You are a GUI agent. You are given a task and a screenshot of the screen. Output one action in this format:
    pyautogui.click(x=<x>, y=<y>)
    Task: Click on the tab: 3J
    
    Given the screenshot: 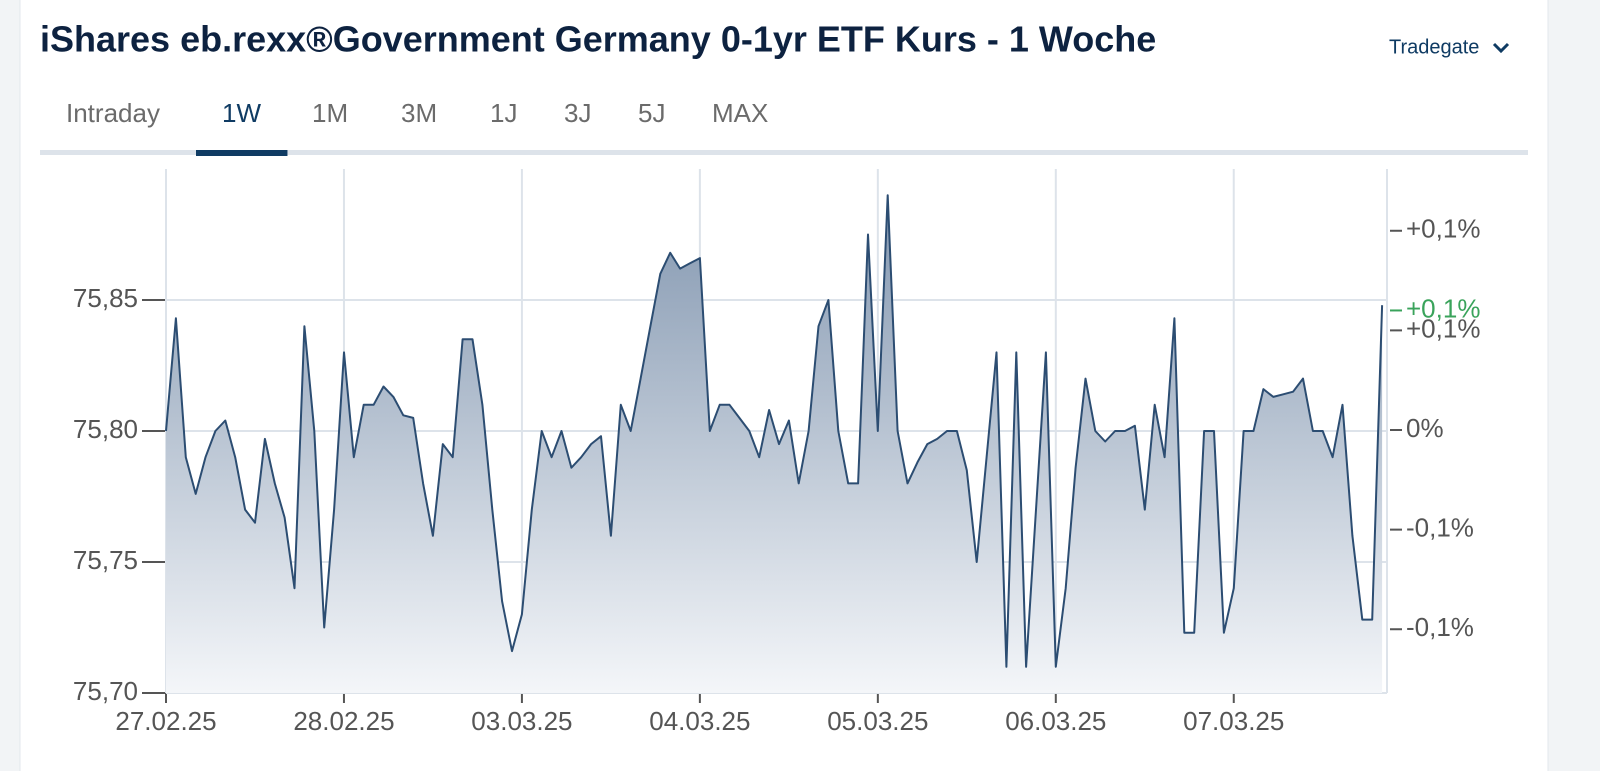 What is the action you would take?
    pyautogui.click(x=577, y=113)
    